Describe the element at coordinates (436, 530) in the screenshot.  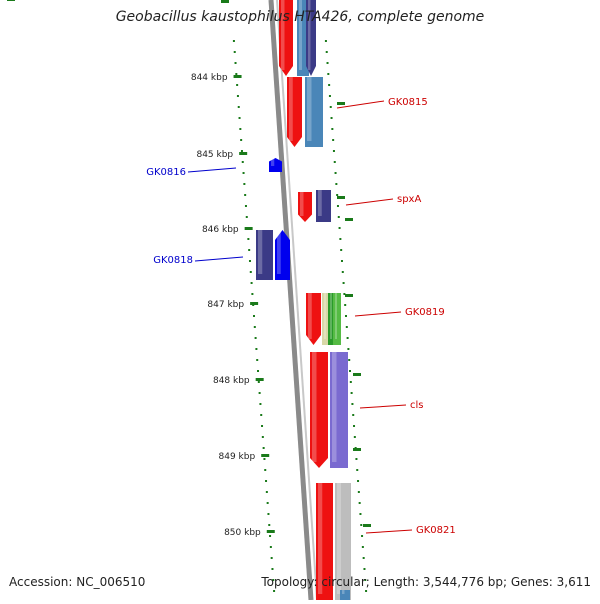
I see `gene-label-GK0821: GK0821` at that location.